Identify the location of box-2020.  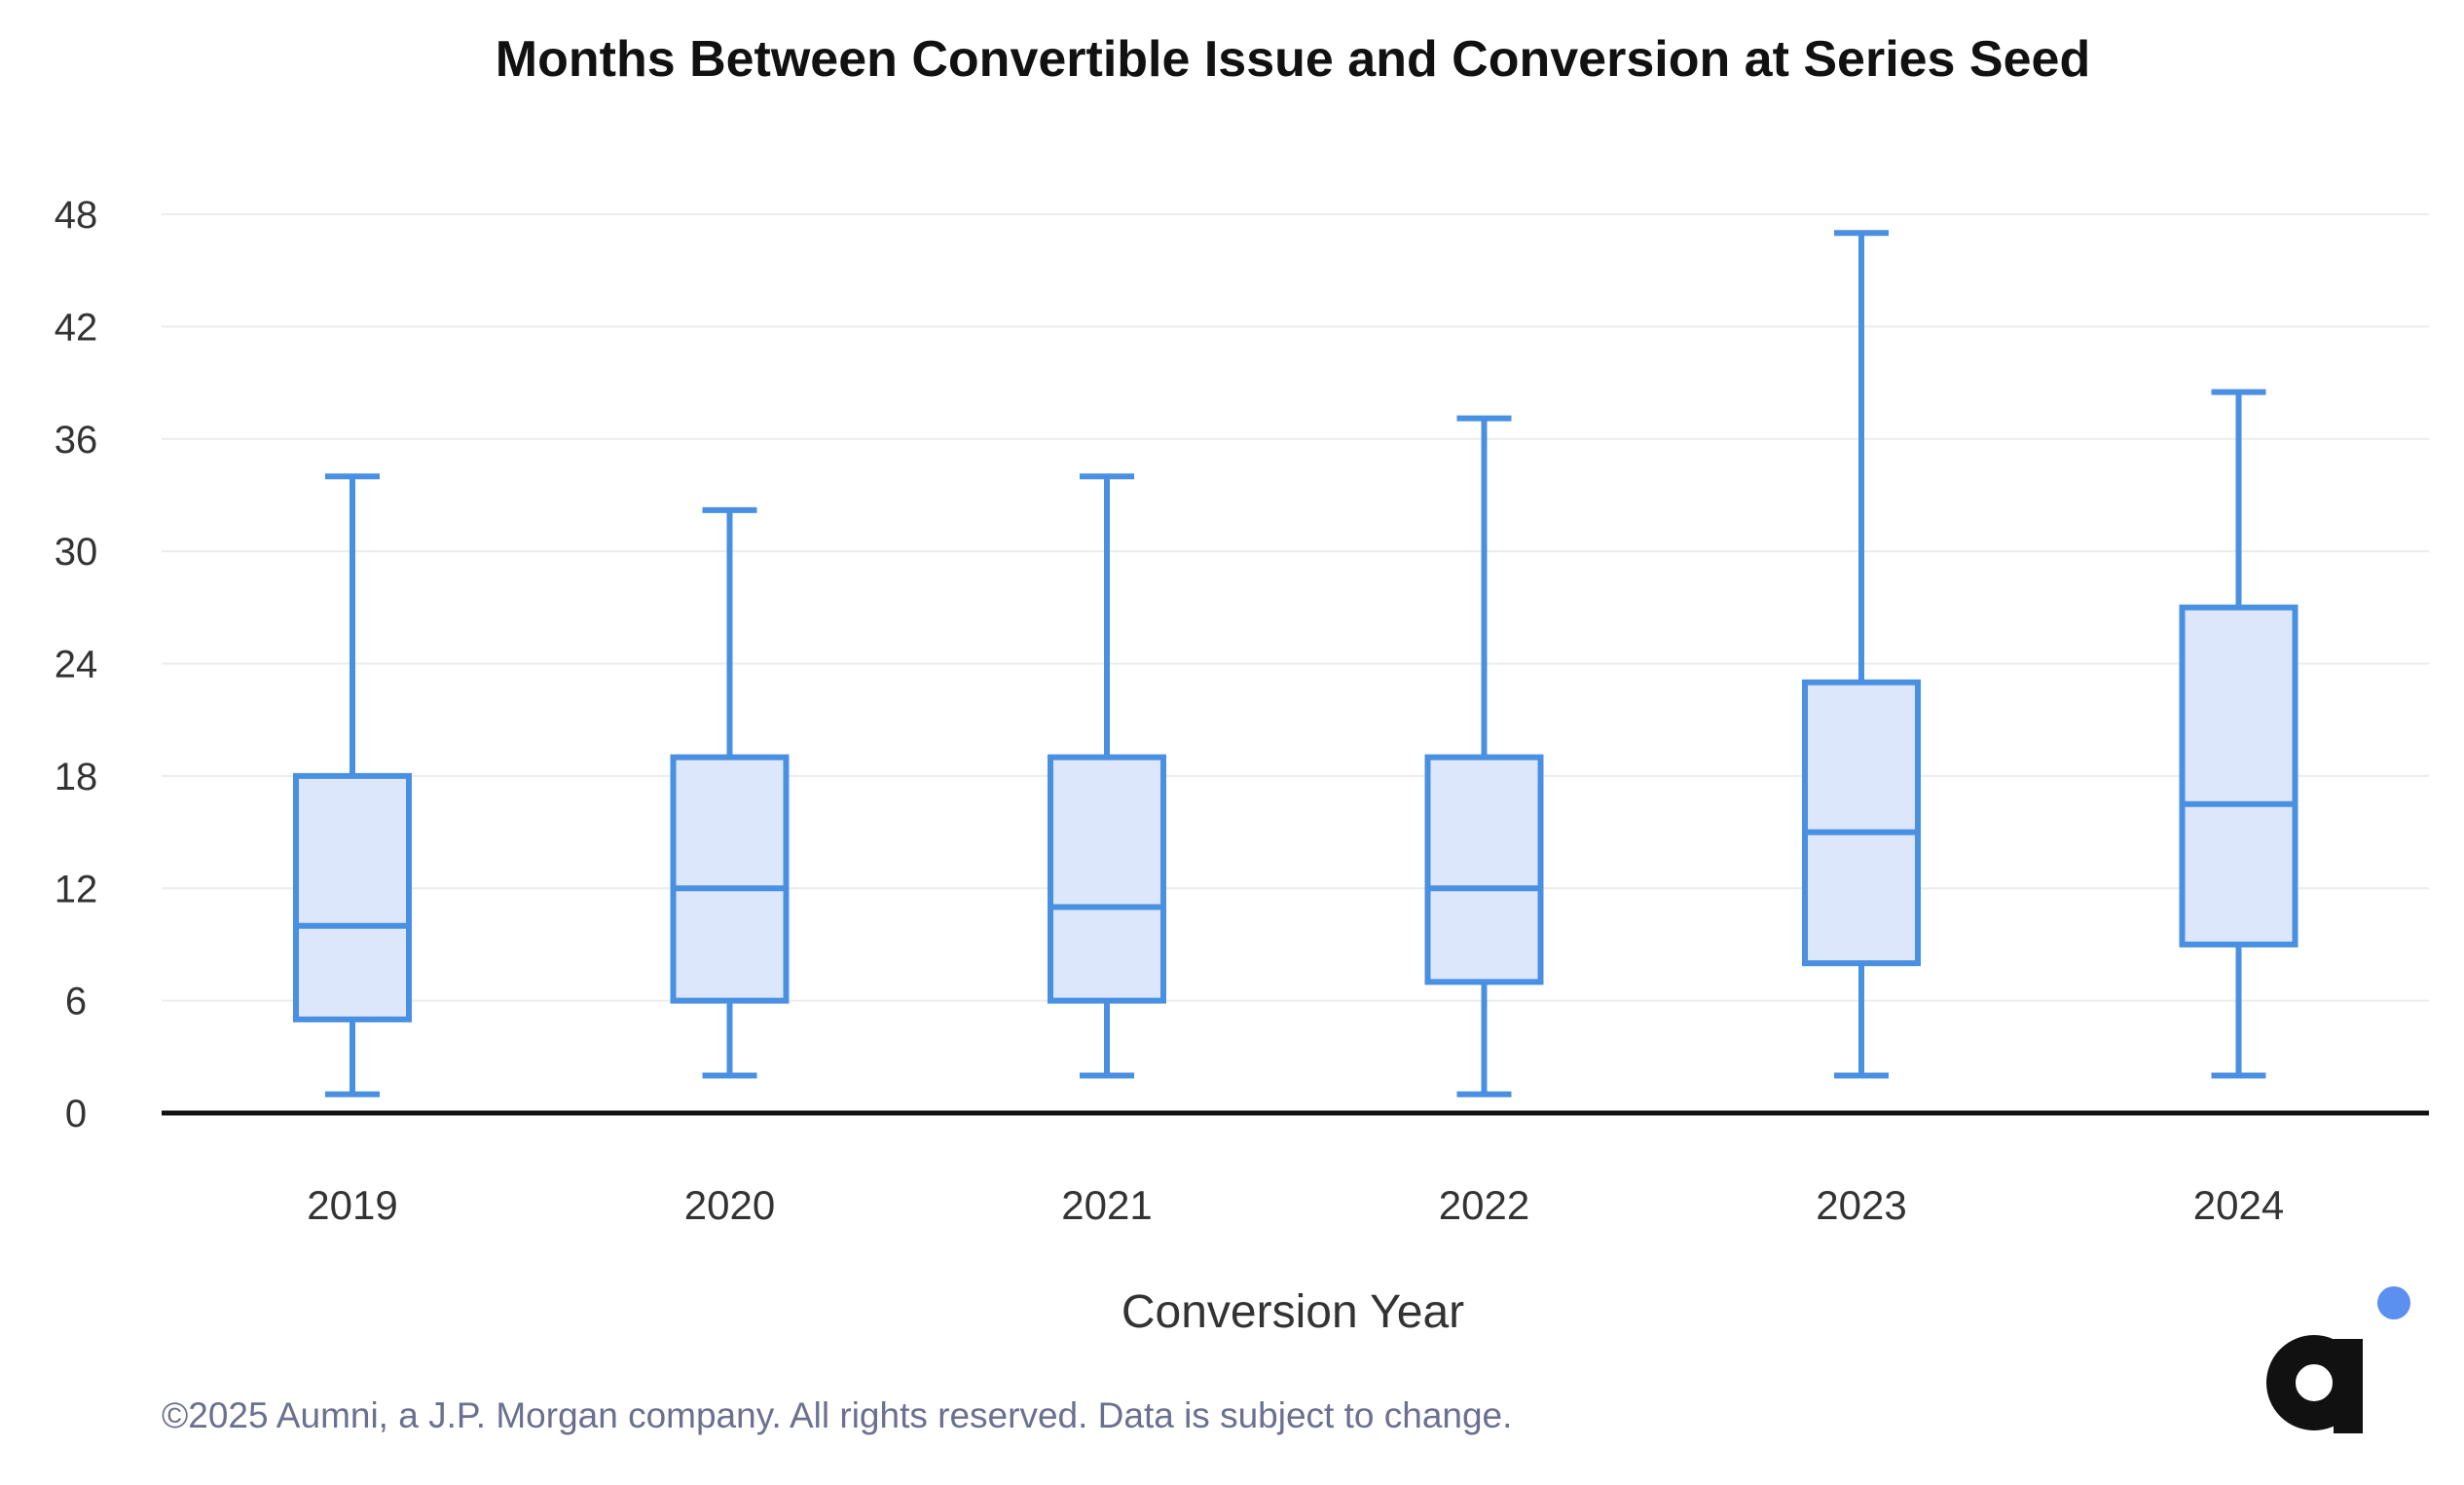
(730, 792).